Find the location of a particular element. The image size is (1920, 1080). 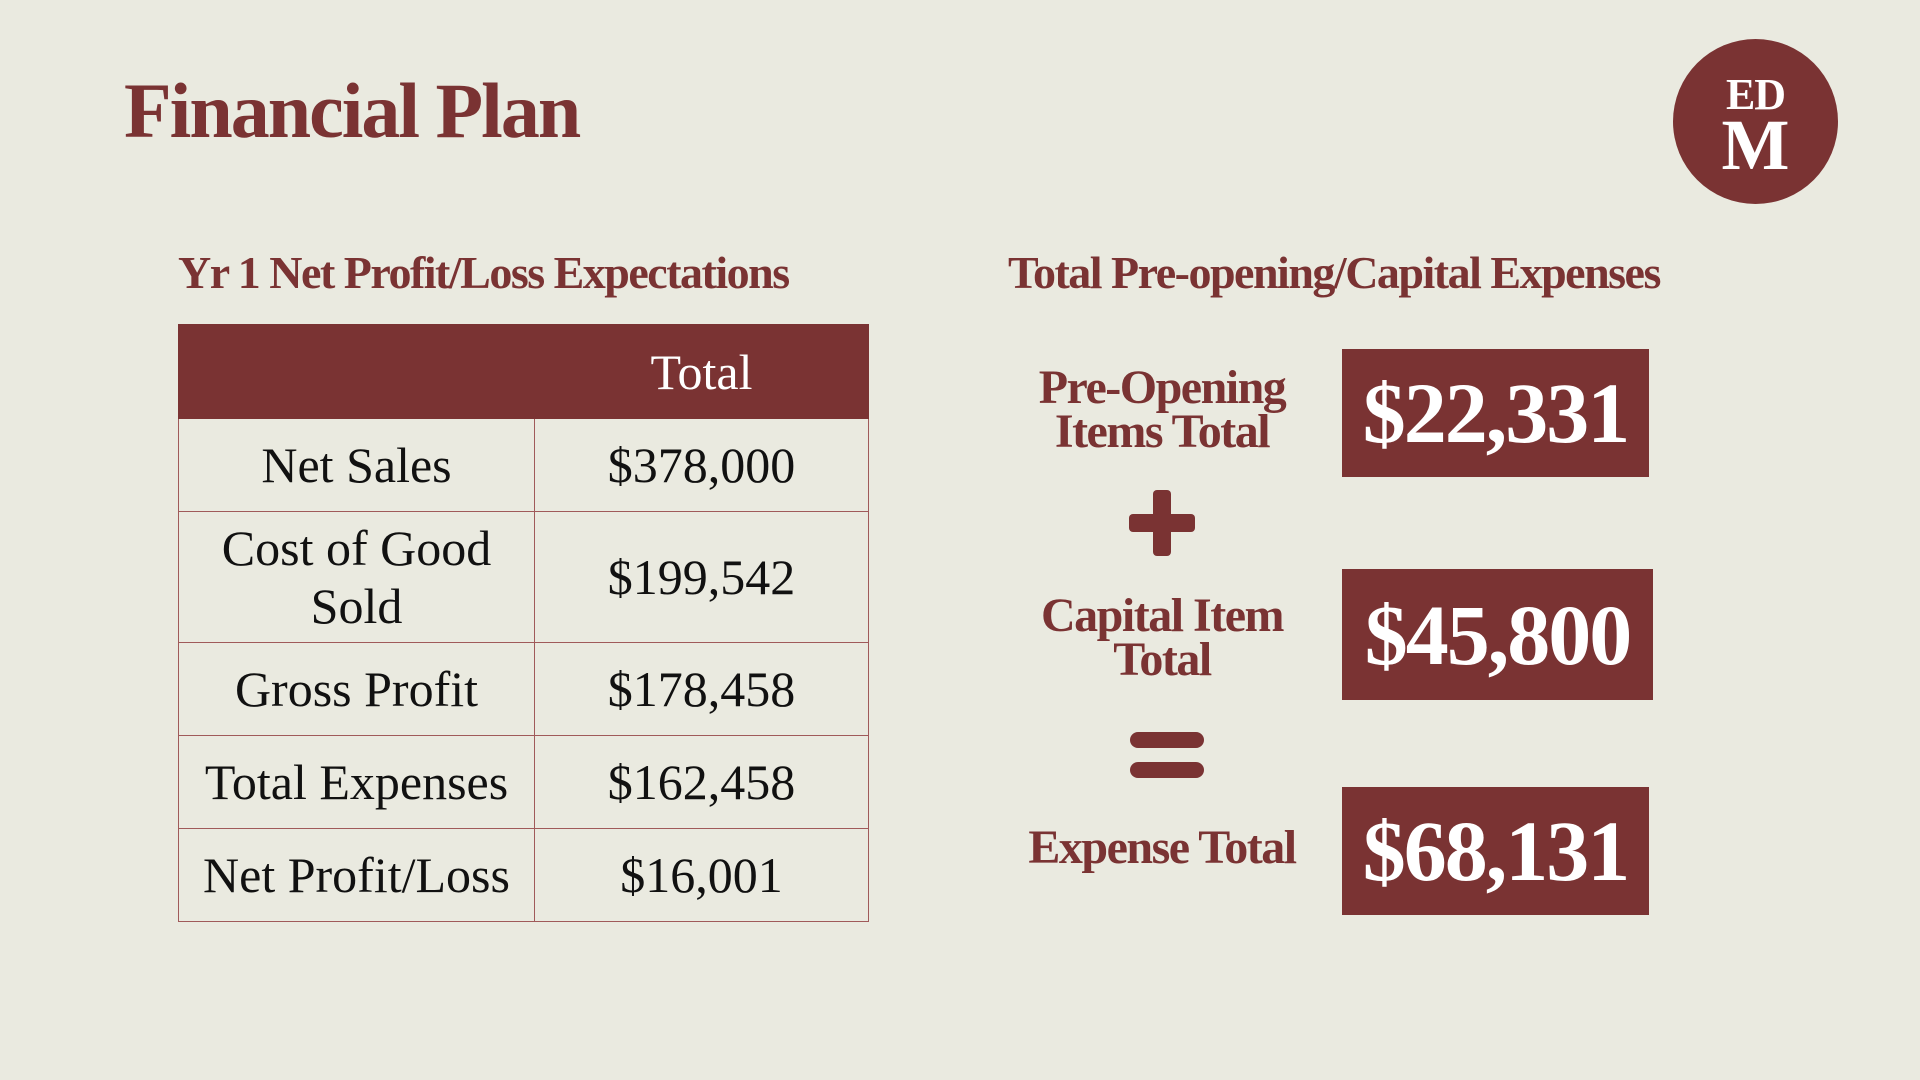

slide-title: Financial Plan is located at coordinates (352, 110).